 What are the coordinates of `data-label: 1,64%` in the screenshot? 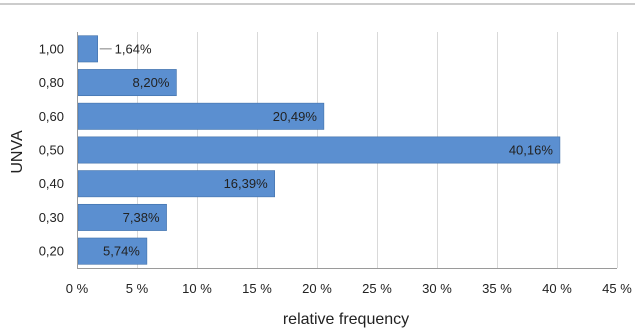 It's located at (133, 48).